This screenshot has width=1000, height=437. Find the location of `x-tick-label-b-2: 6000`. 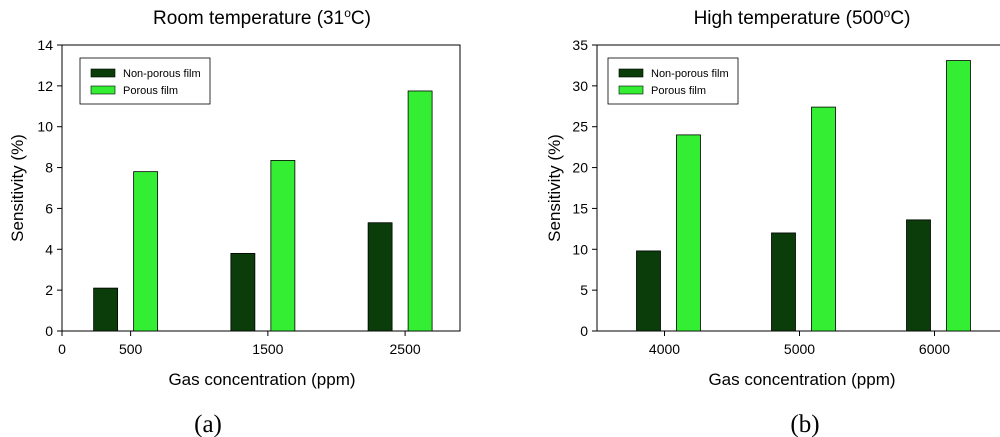

x-tick-label-b-2: 6000 is located at coordinates (934, 349).